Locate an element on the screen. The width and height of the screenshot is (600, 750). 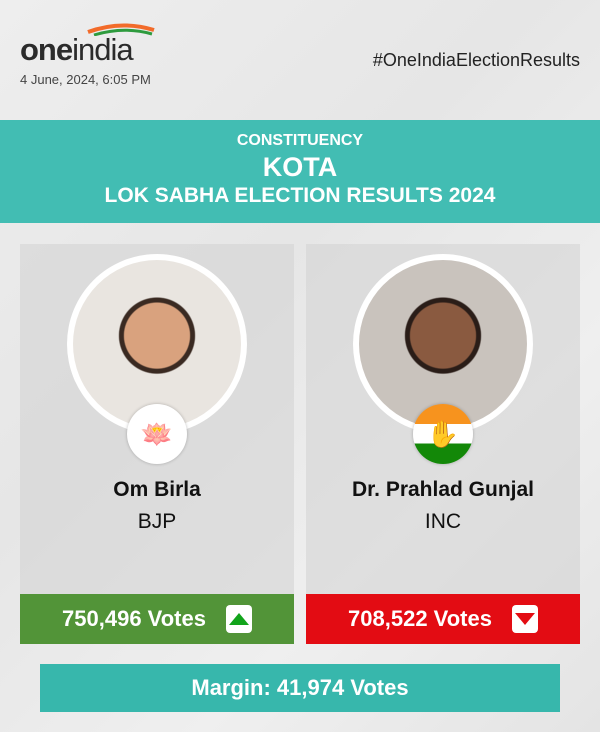
hand-icon: ✋ is located at coordinates (443, 434).